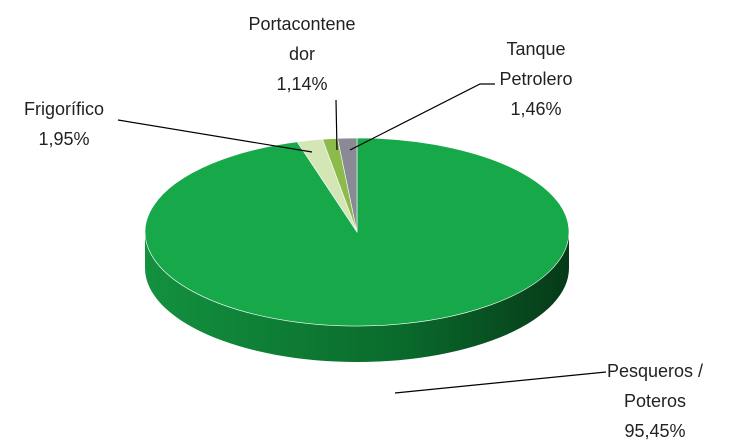 The image size is (729, 445). What do you see at coordinates (655, 386) in the screenshot?
I see `category-label: Pesqueros / Poteros` at bounding box center [655, 386].